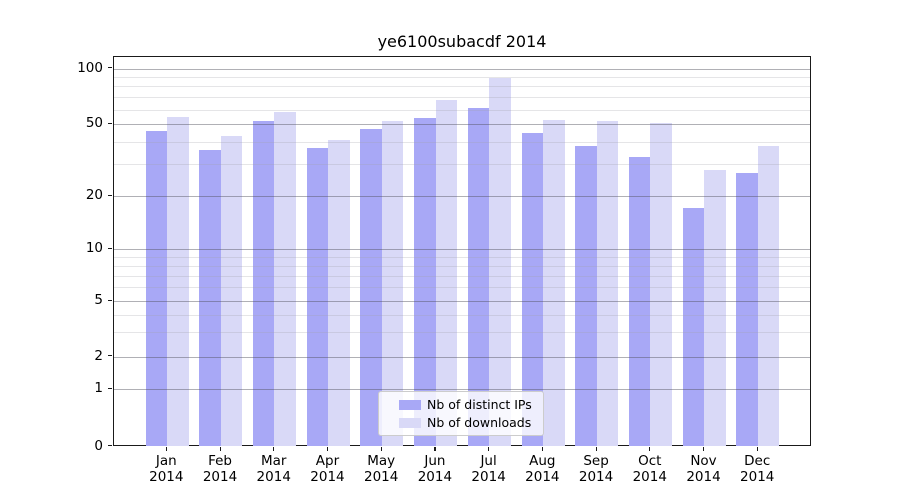 Image resolution: width=900 pixels, height=500 pixels. What do you see at coordinates (607, 284) in the screenshot?
I see `bar-downloads-sep` at bounding box center [607, 284].